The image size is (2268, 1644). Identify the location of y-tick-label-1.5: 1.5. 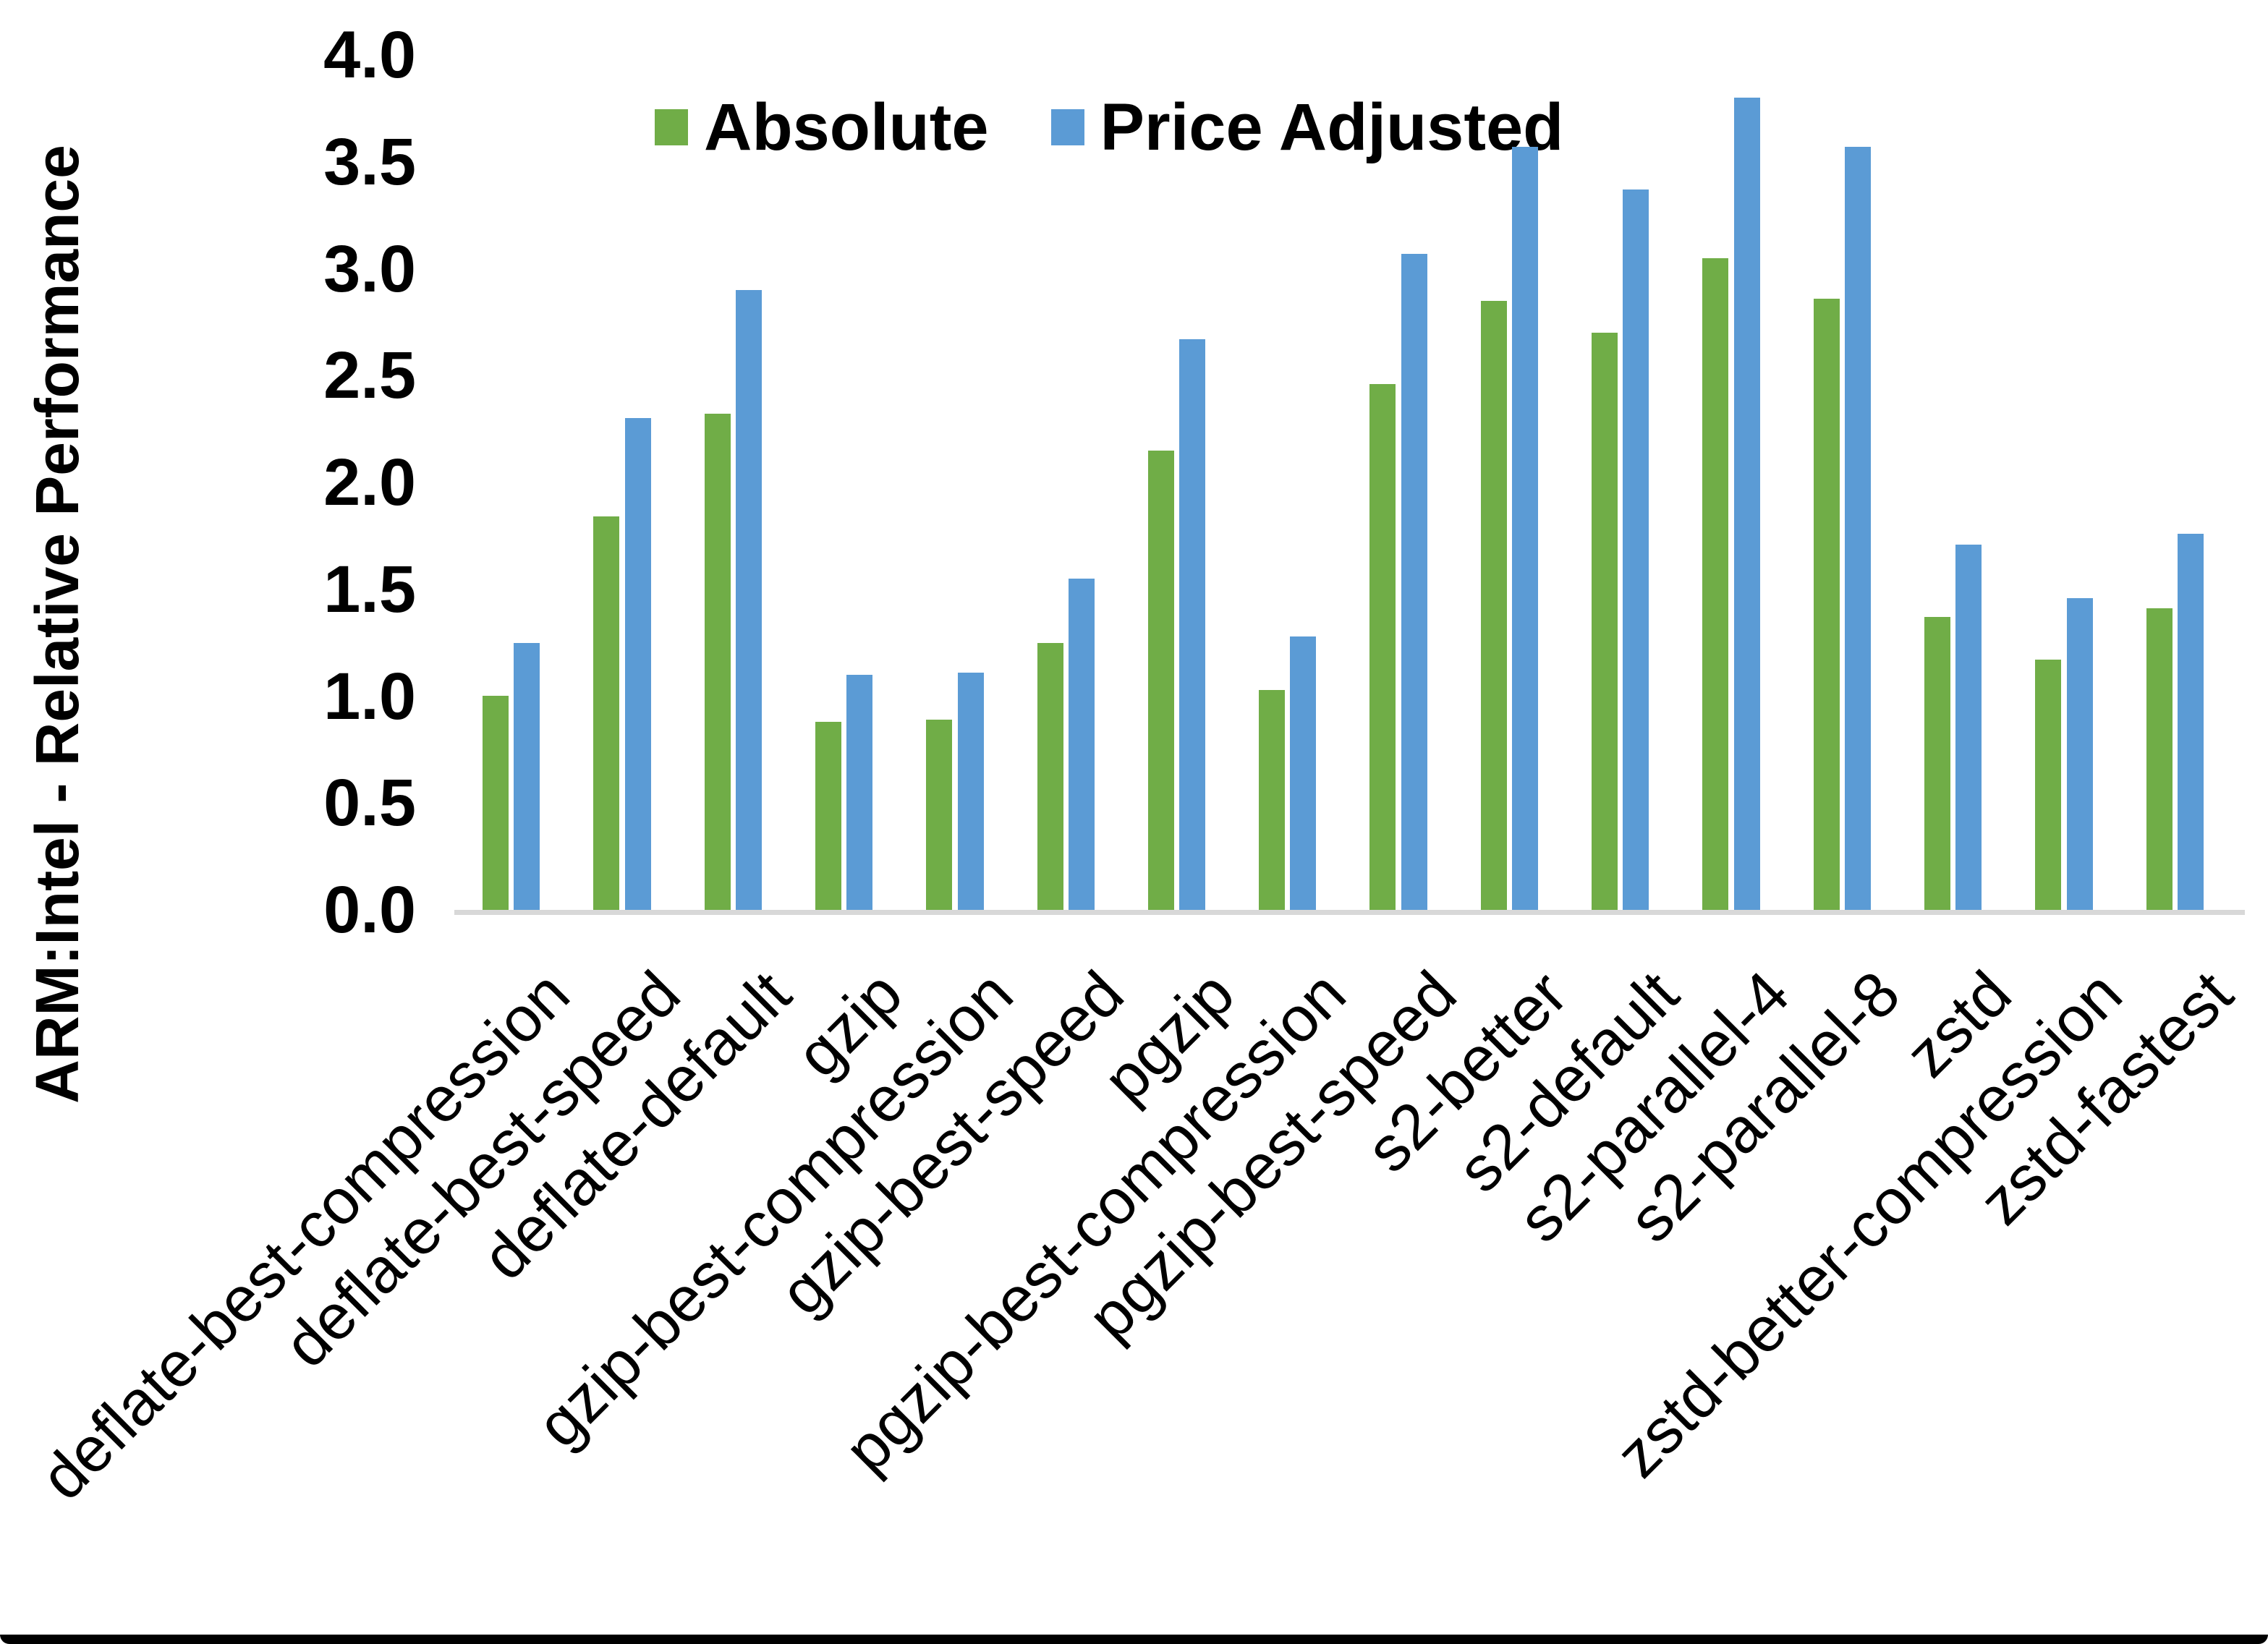
(369, 589).